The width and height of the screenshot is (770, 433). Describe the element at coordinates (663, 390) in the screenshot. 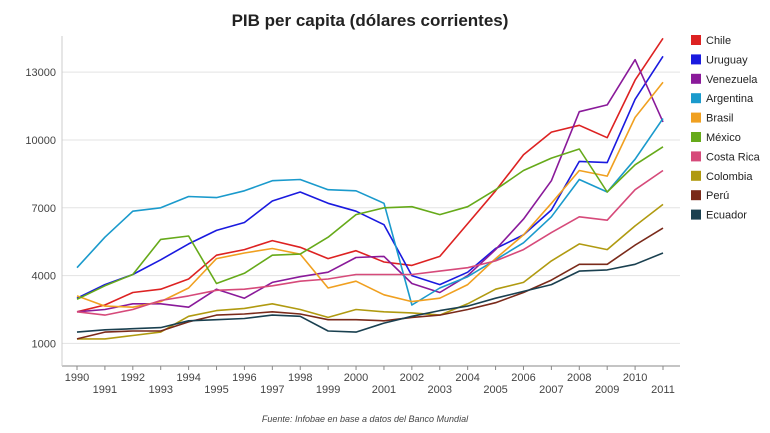

I see `x-tick-label: 2011` at that location.